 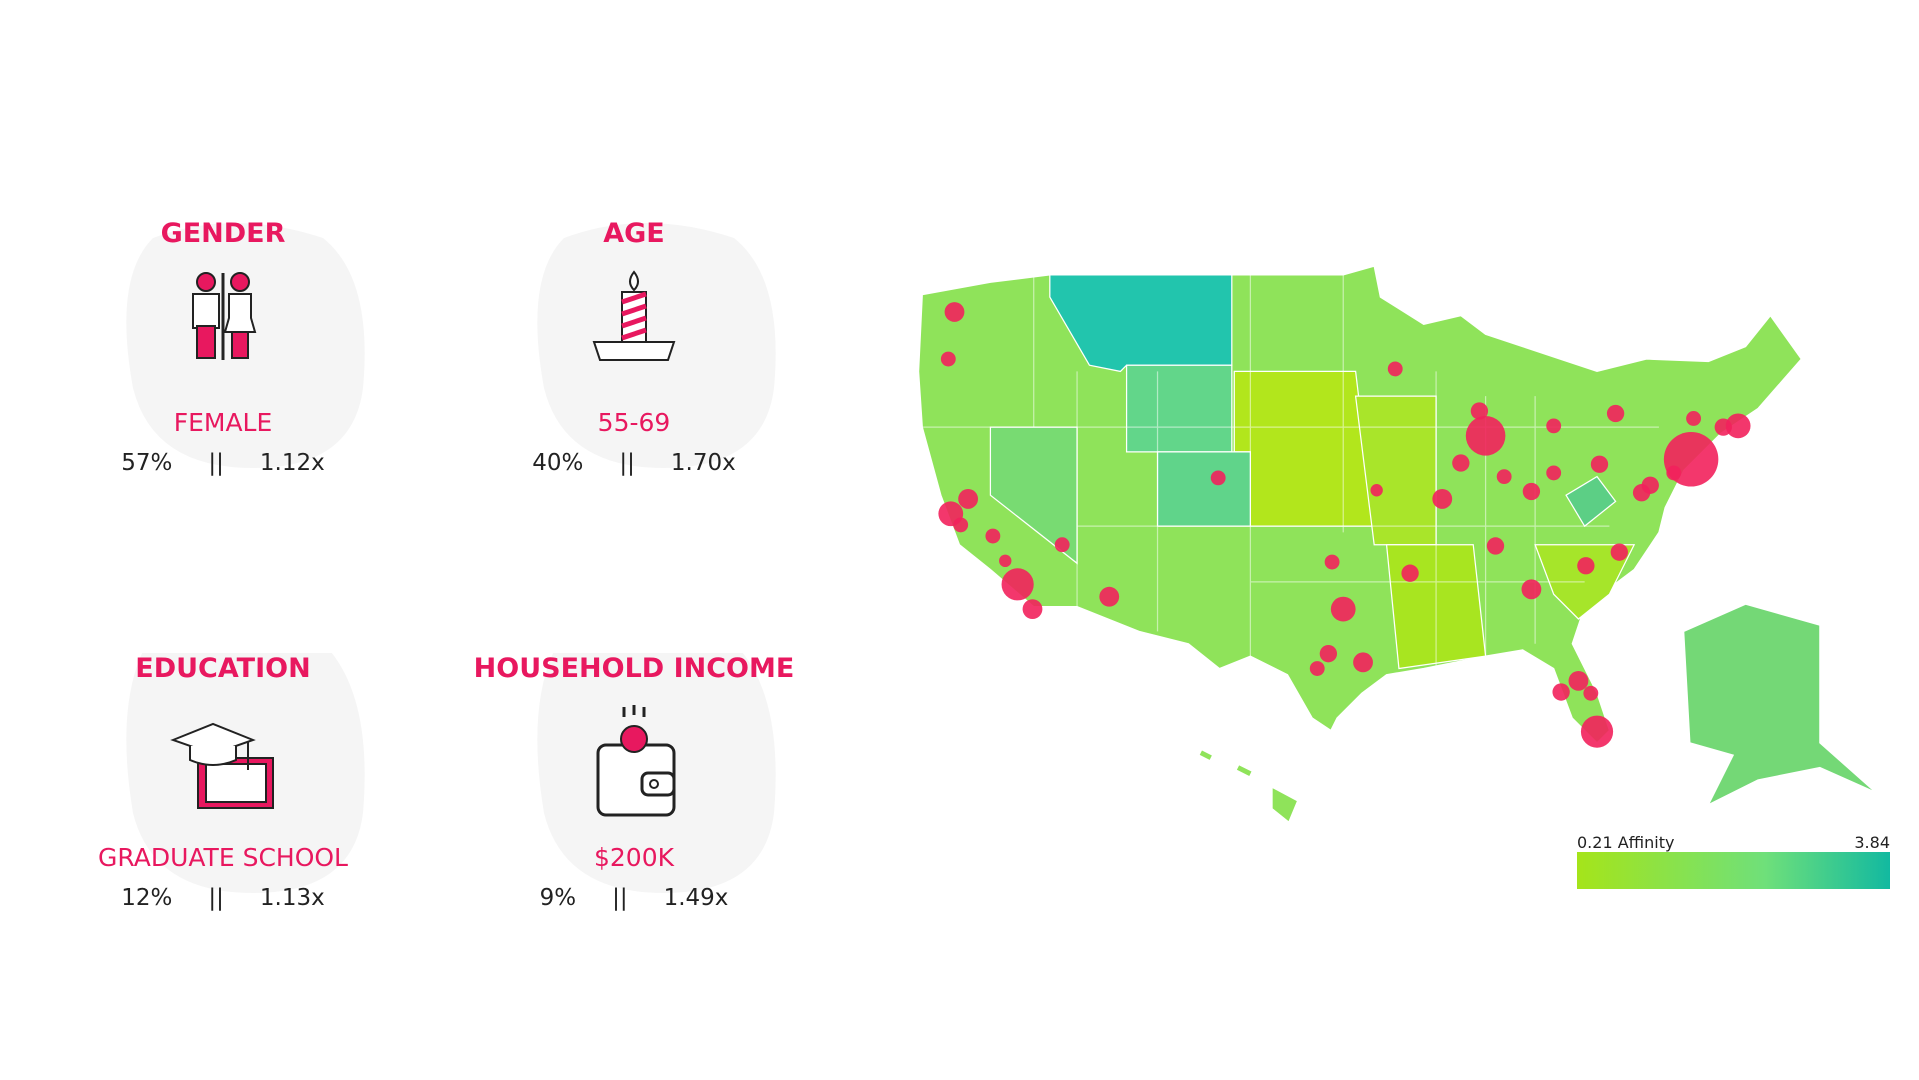 I want to click on affinity: 1.12x, so click(x=292, y=463).